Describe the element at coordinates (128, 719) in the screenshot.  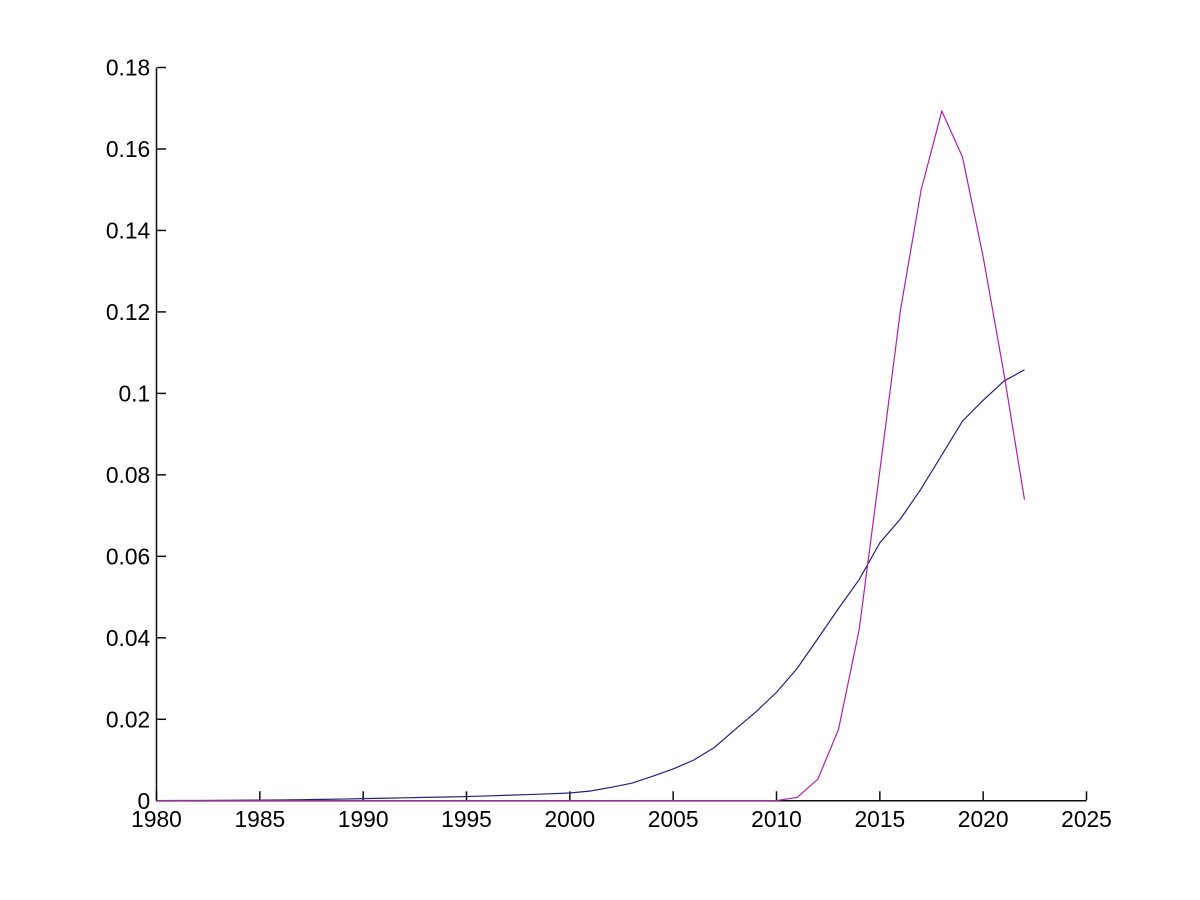
I see `svg-text: 0.02` at that location.